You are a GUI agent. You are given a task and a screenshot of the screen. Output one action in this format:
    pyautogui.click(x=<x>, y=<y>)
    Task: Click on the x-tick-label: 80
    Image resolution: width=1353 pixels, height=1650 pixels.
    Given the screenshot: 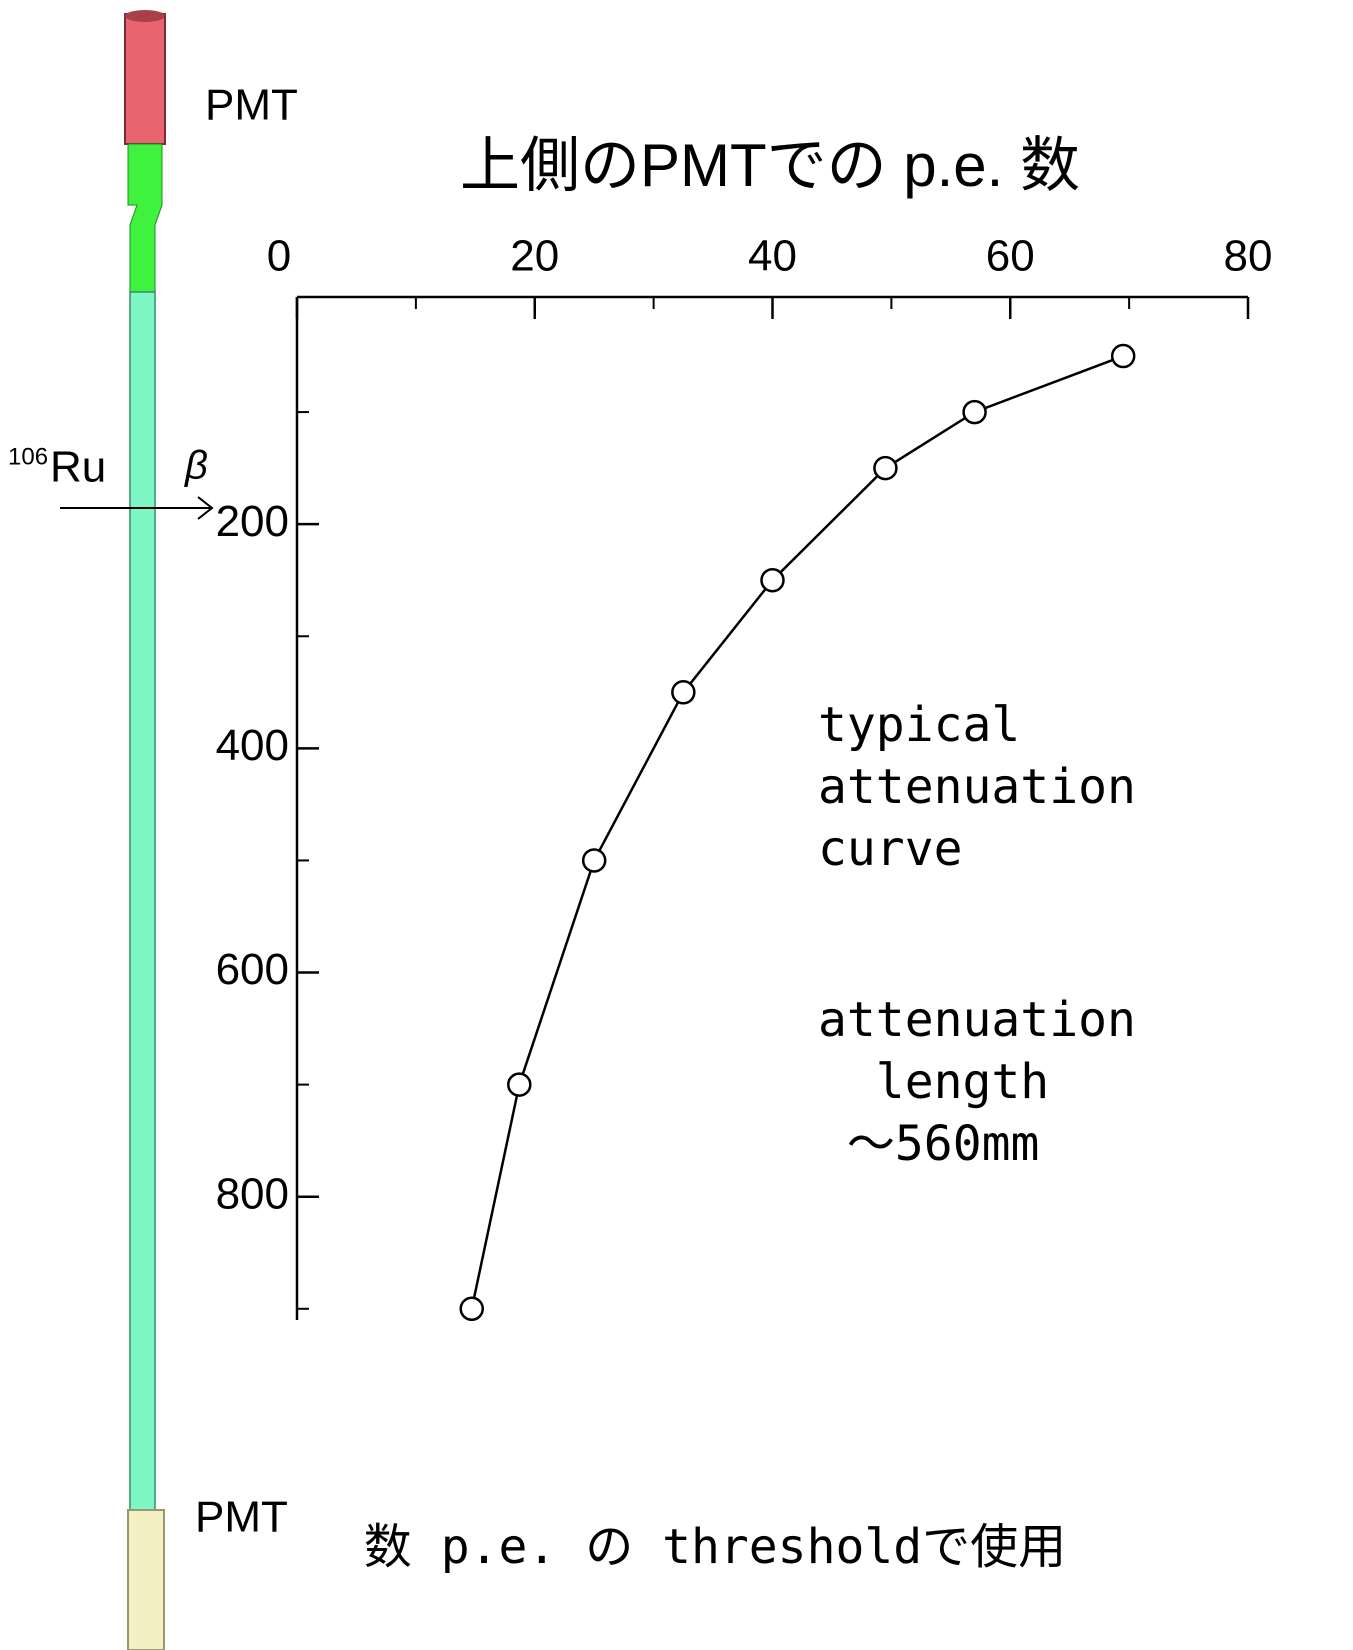 What is the action you would take?
    pyautogui.click(x=1248, y=256)
    